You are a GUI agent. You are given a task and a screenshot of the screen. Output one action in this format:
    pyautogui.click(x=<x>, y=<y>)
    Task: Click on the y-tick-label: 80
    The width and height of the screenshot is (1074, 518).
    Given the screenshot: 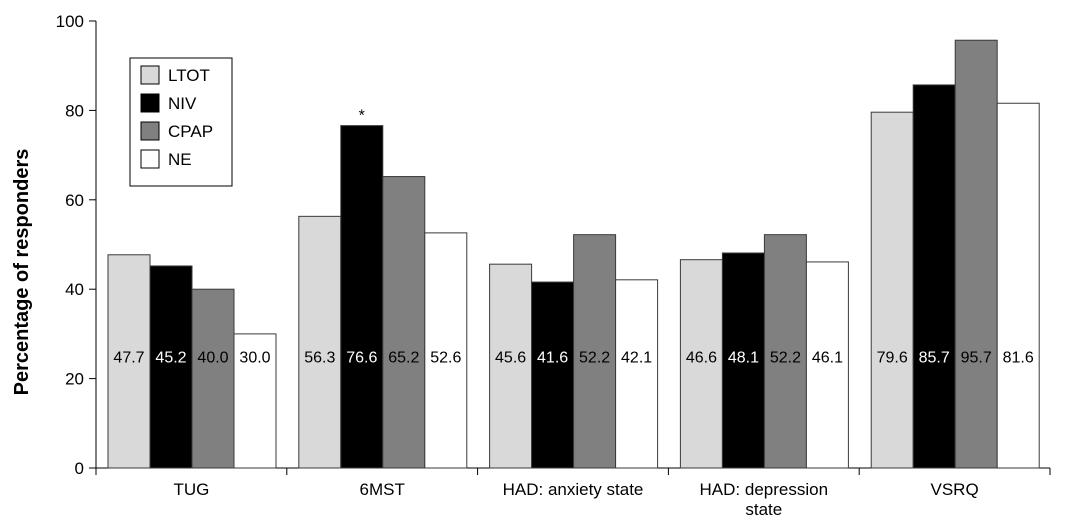 What is the action you would take?
    pyautogui.click(x=74, y=110)
    